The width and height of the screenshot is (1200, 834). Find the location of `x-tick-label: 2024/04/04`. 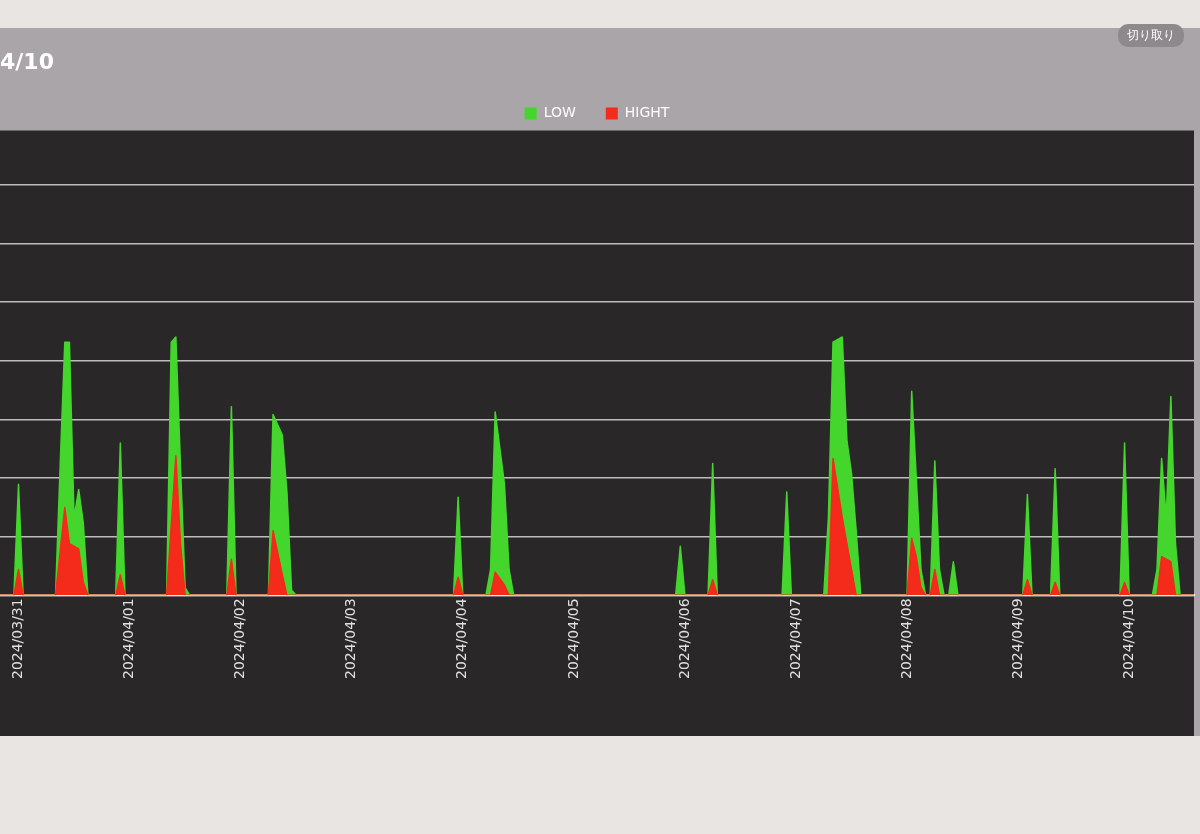

x-tick-label: 2024/04/04 is located at coordinates (461, 639).